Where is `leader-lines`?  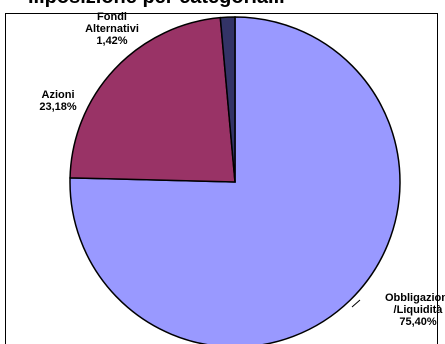
leader-lines is located at coordinates (356, 303).